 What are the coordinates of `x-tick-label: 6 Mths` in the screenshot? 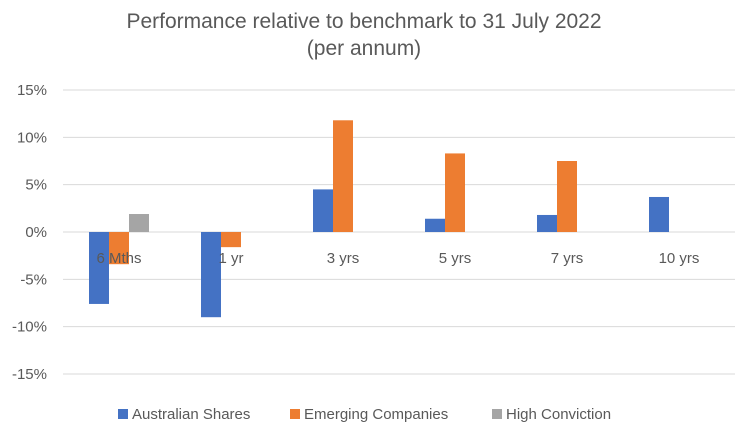 It's located at (118, 258).